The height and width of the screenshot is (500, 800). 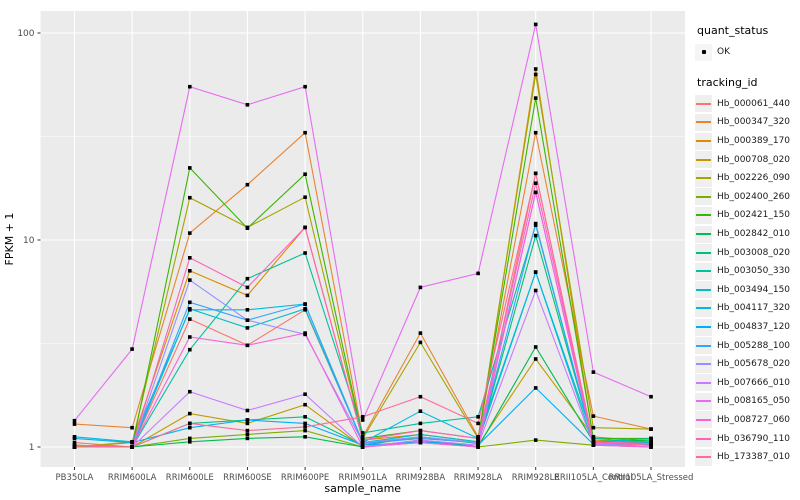 What do you see at coordinates (747, 197) in the screenshot?
I see `legend-item: Hb_002400_260` at bounding box center [747, 197].